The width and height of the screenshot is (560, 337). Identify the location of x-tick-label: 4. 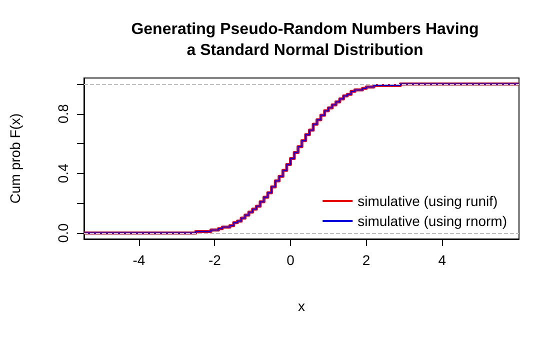
(442, 260).